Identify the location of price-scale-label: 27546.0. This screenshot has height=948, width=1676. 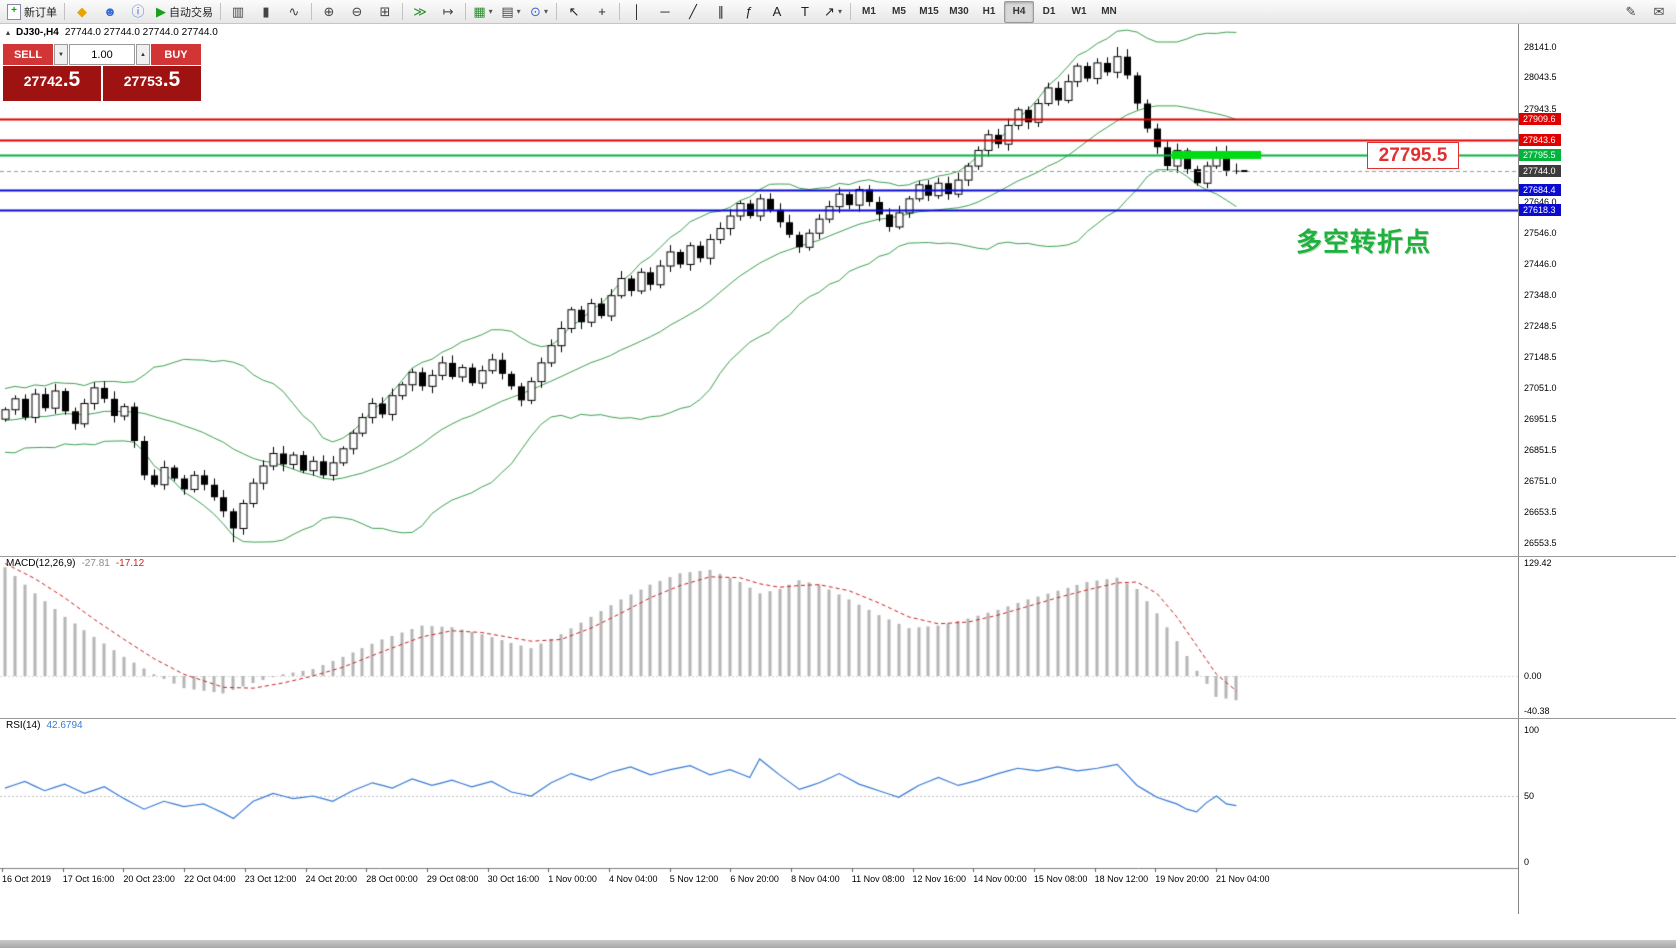
(1540, 232).